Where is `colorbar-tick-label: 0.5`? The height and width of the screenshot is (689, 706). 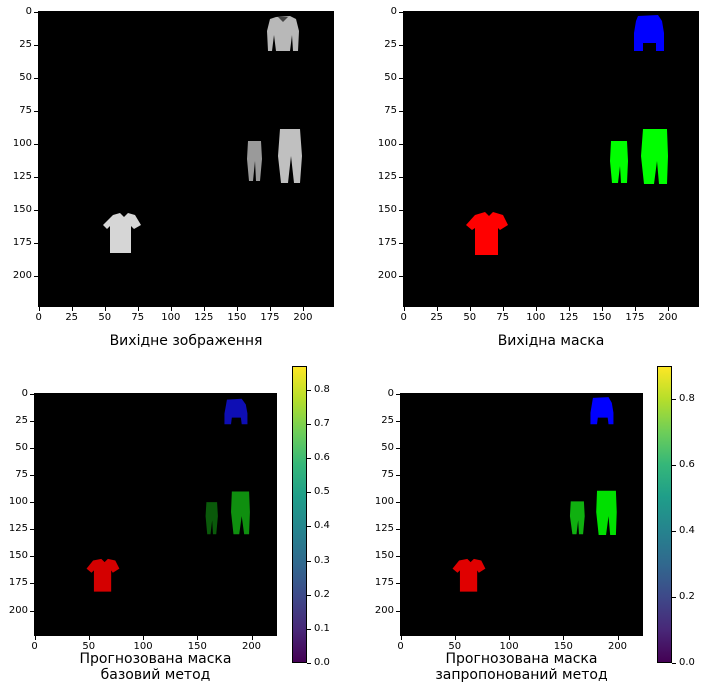
colorbar-tick-label: 0.5 is located at coordinates (322, 492).